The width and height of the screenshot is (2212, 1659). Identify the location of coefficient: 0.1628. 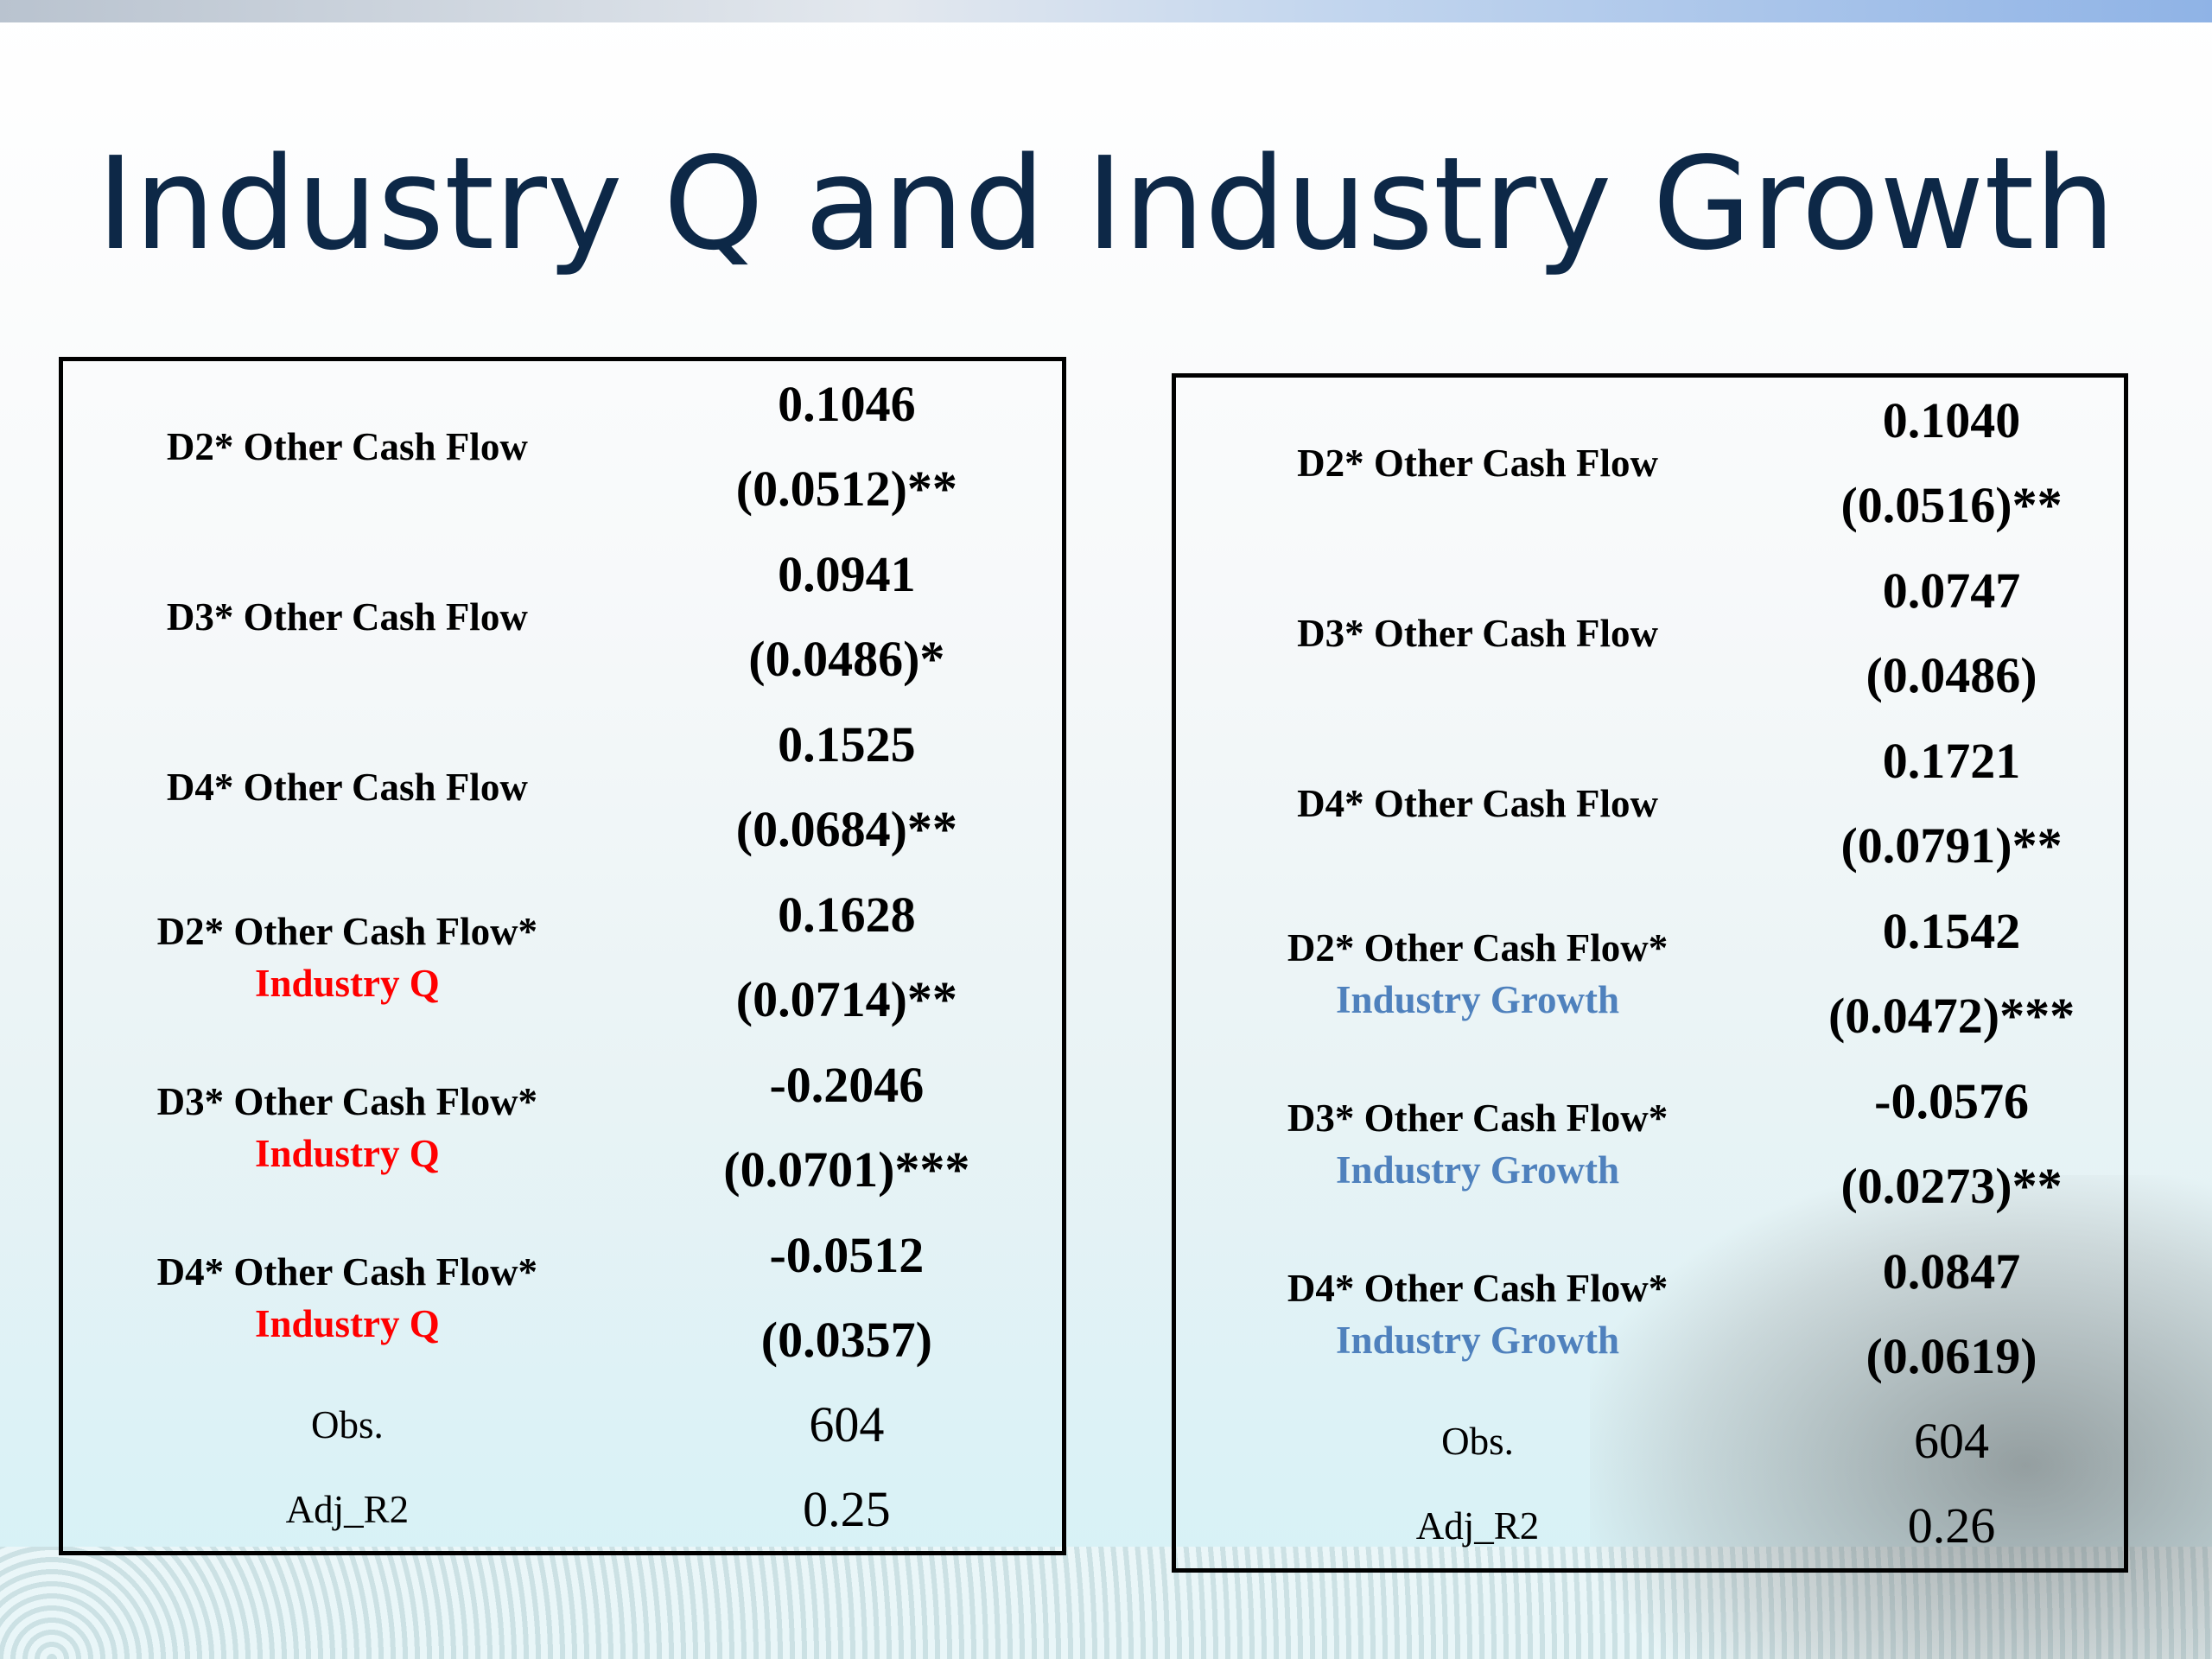
(847, 914).